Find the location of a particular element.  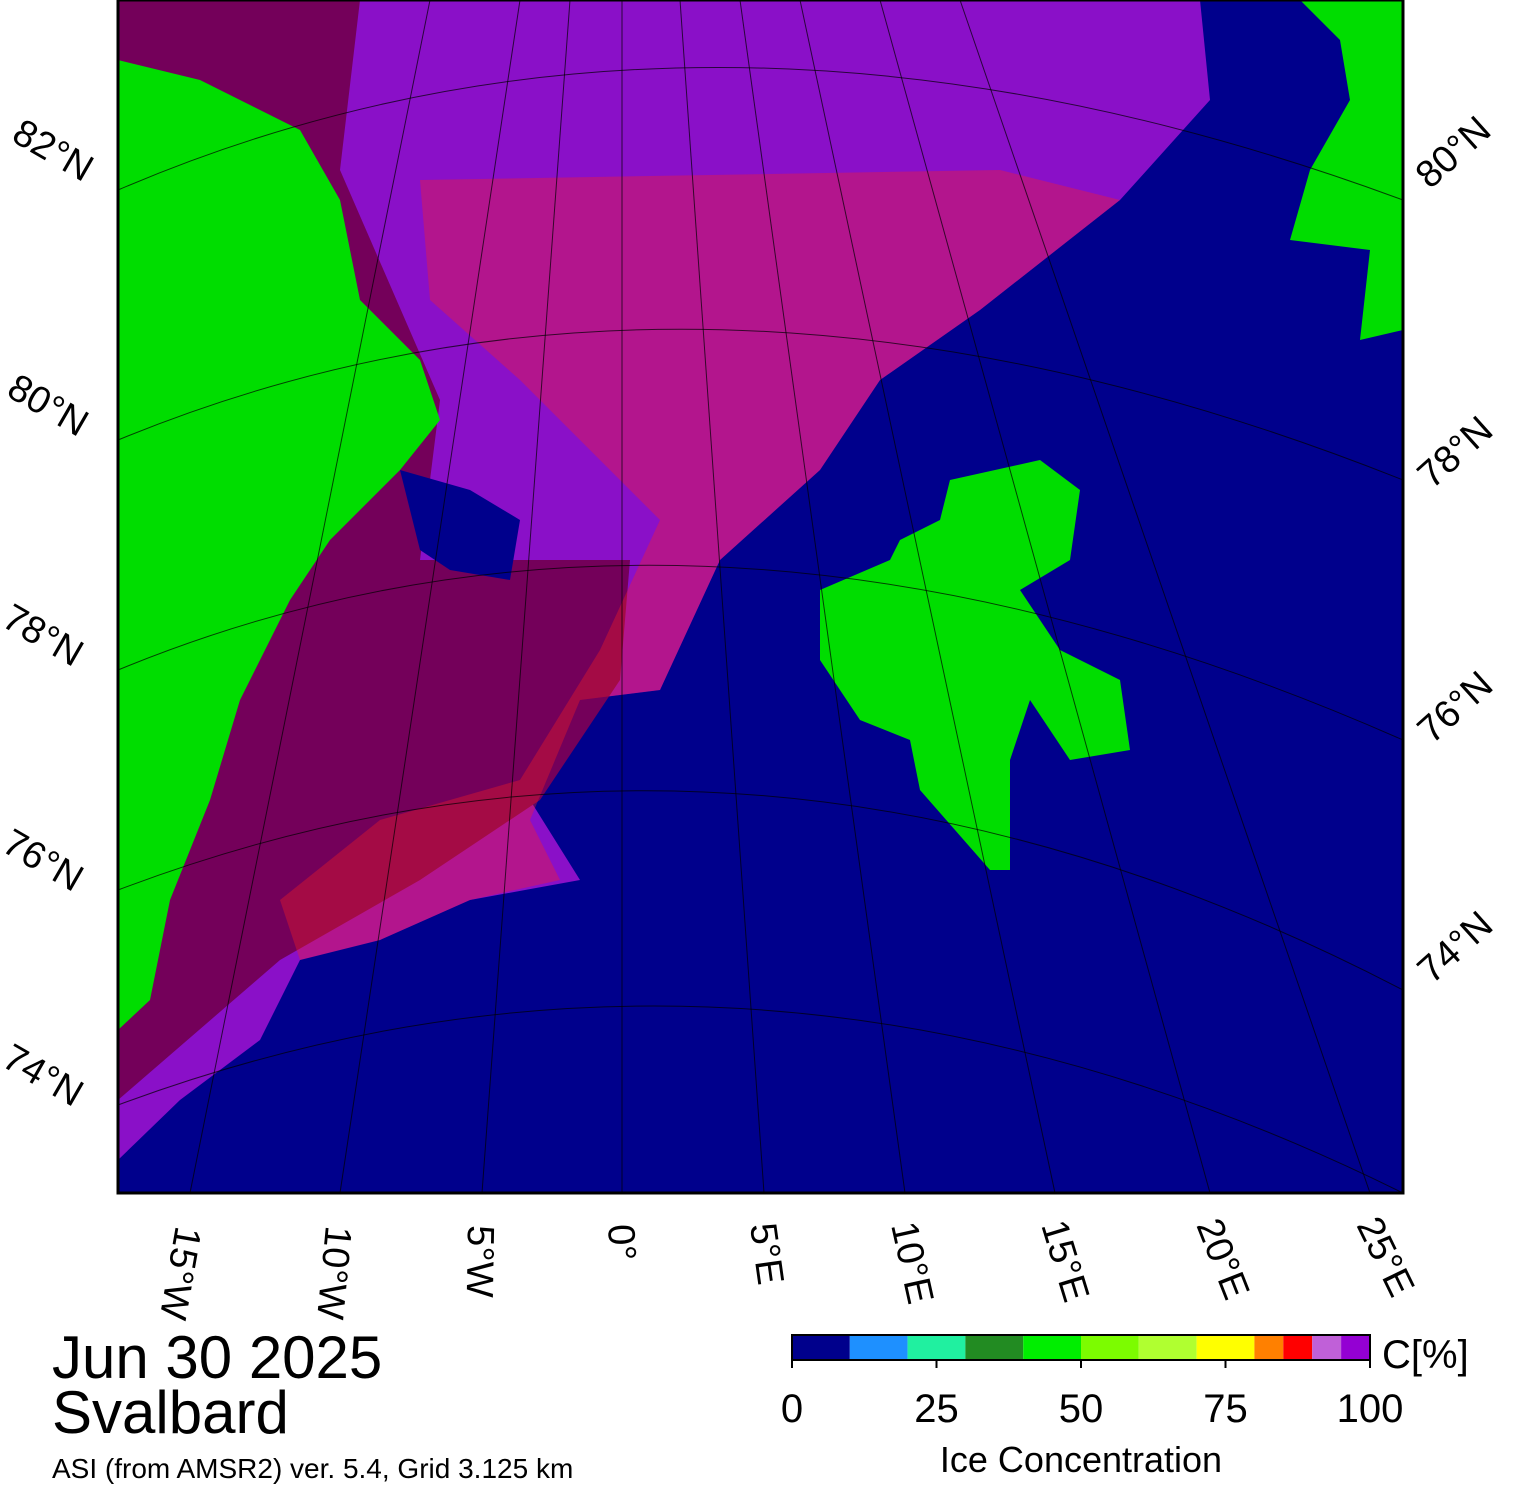

colorbar: 0 25 50 75 100 C[%] Ice Concentration is located at coordinates (1125, 1406).